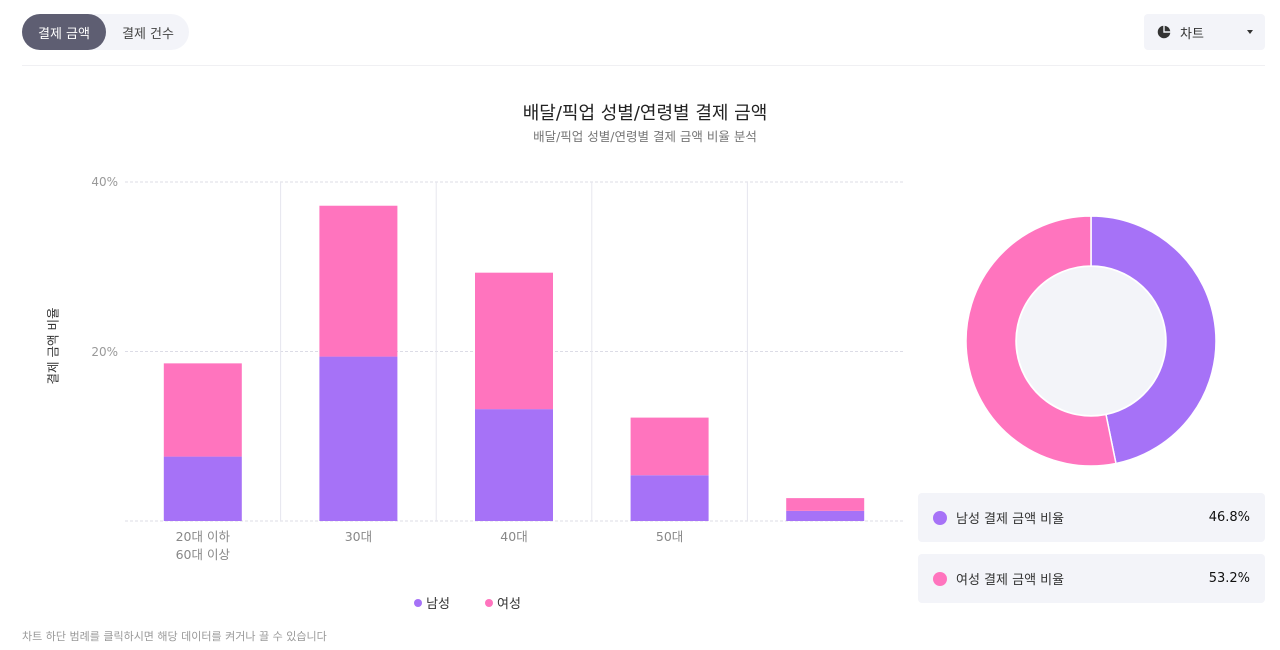 Image resolution: width=1280 pixels, height=650 pixels. Describe the element at coordinates (1010, 580) in the screenshot. I see `stat-label-female: 여성 결제 금액 비율` at that location.